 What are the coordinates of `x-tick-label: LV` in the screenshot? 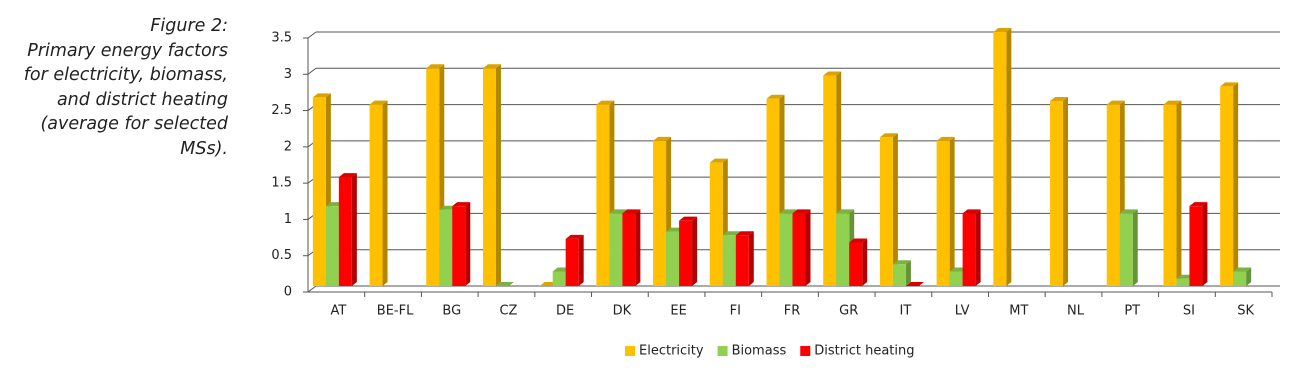 It's located at (962, 311).